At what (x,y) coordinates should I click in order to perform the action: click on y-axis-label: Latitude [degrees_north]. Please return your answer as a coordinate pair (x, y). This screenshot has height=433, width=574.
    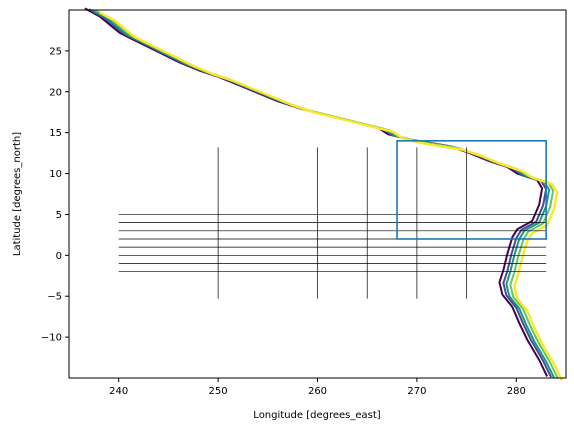
    Looking at the image, I should click on (17, 194).